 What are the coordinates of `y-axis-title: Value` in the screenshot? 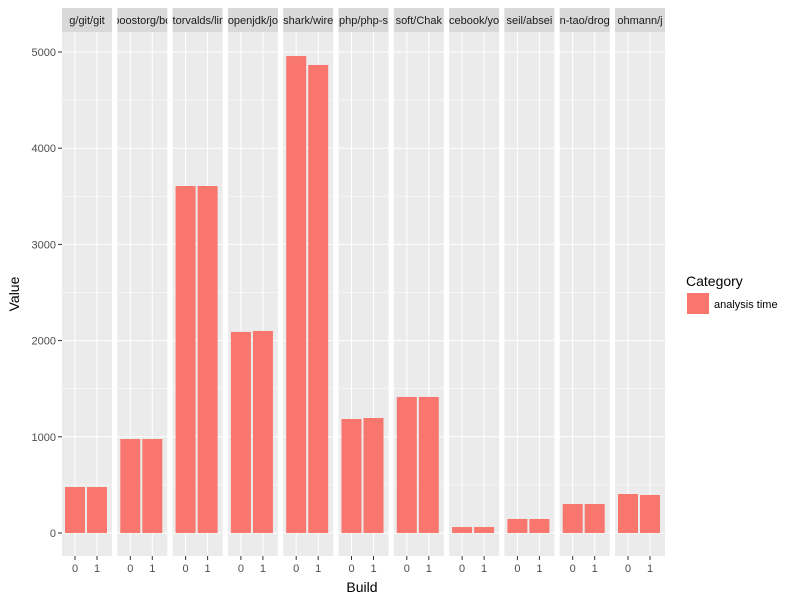 It's located at (14, 293).